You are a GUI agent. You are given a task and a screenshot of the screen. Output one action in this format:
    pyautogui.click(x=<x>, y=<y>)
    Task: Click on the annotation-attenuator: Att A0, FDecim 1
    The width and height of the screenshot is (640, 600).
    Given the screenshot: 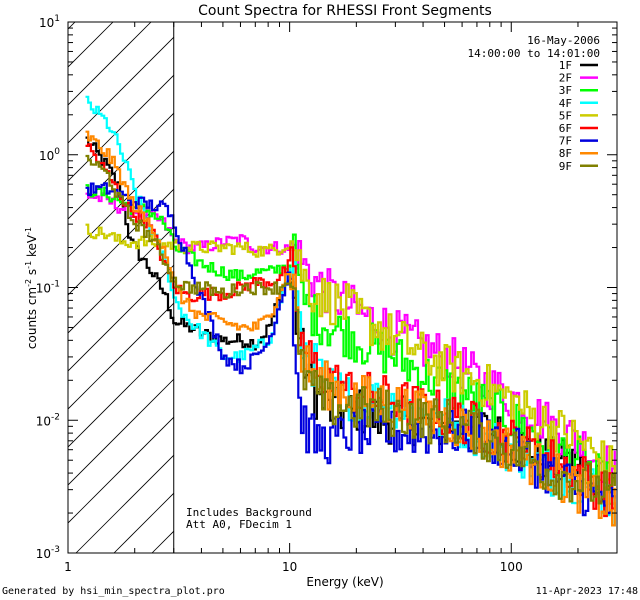 What is the action you would take?
    pyautogui.click(x=239, y=524)
    